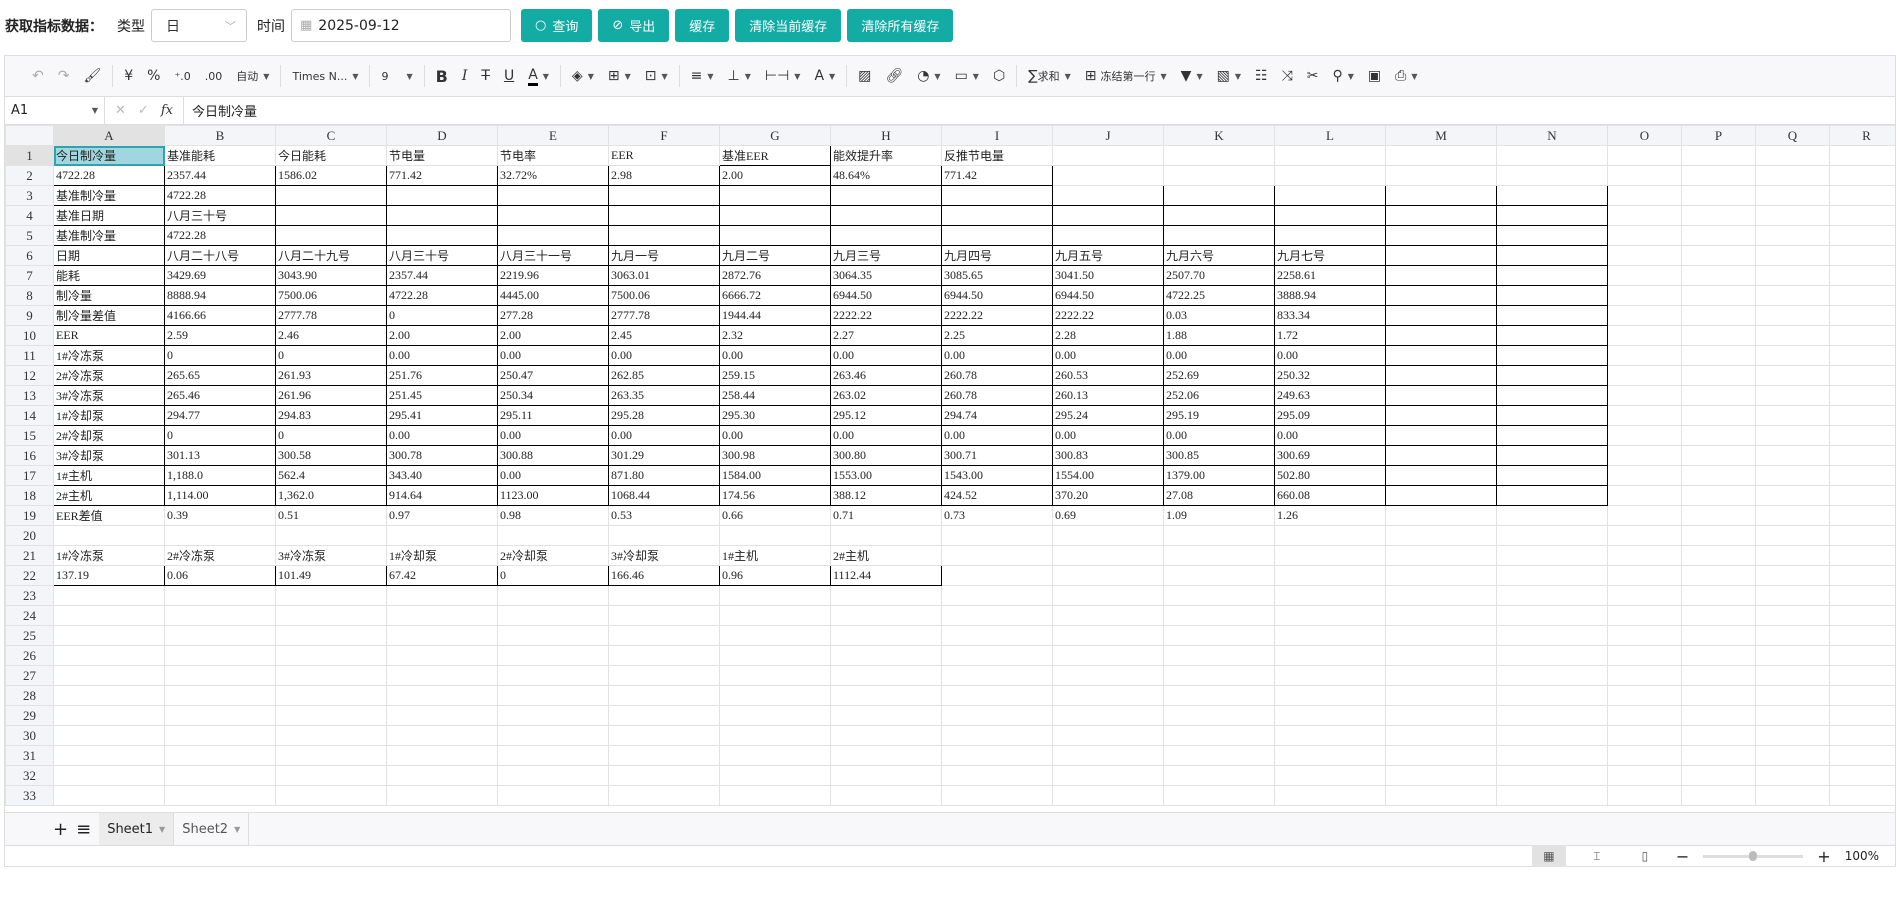  I want to click on cell-J23, so click(1108, 595).